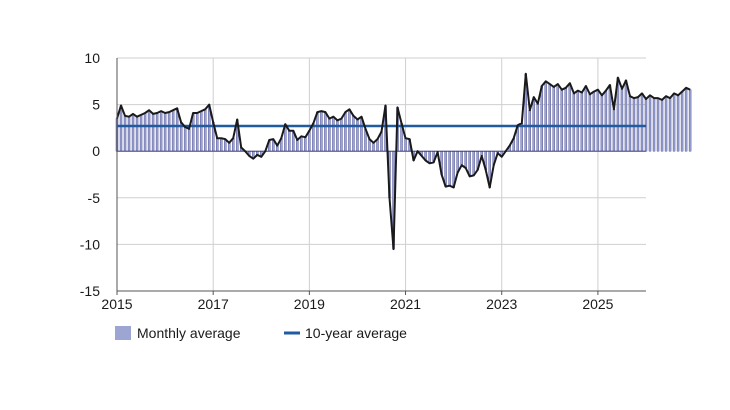 This screenshot has width=730, height=410. Describe the element at coordinates (116, 304) in the screenshot. I see `x-tick-label: 2015` at that location.